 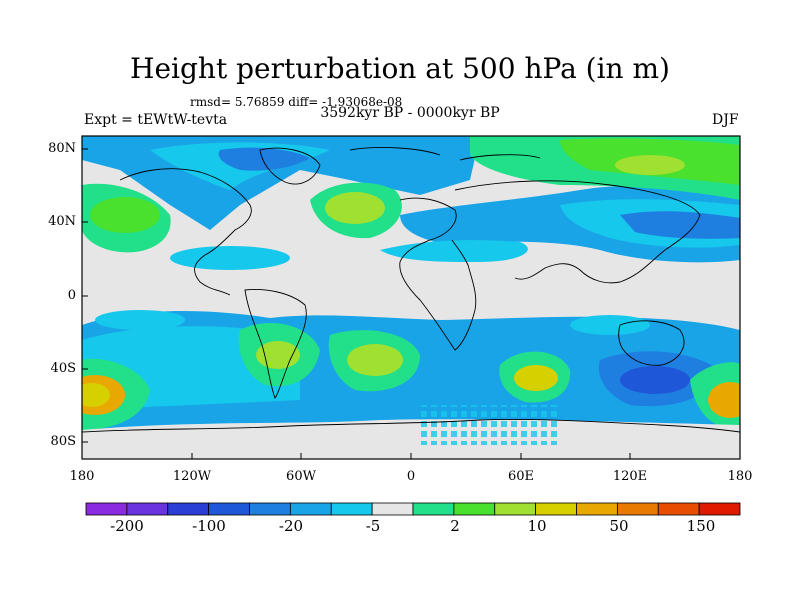 What do you see at coordinates (400, 68) in the screenshot?
I see `map-title: Height perturbation at 500 hPa (in m)` at bounding box center [400, 68].